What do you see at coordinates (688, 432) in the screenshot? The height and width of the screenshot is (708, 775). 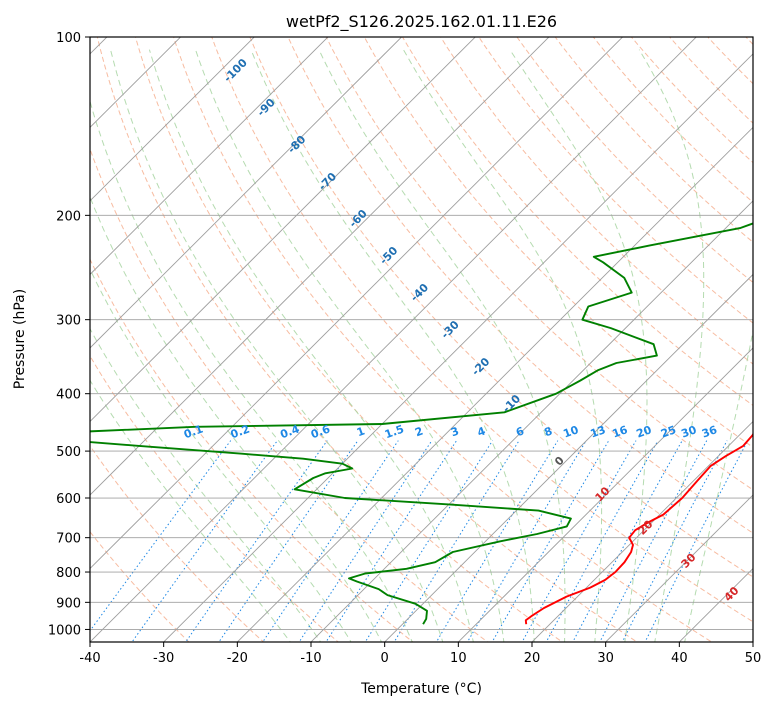 I see `mixing-ratio-label: 30` at bounding box center [688, 432].